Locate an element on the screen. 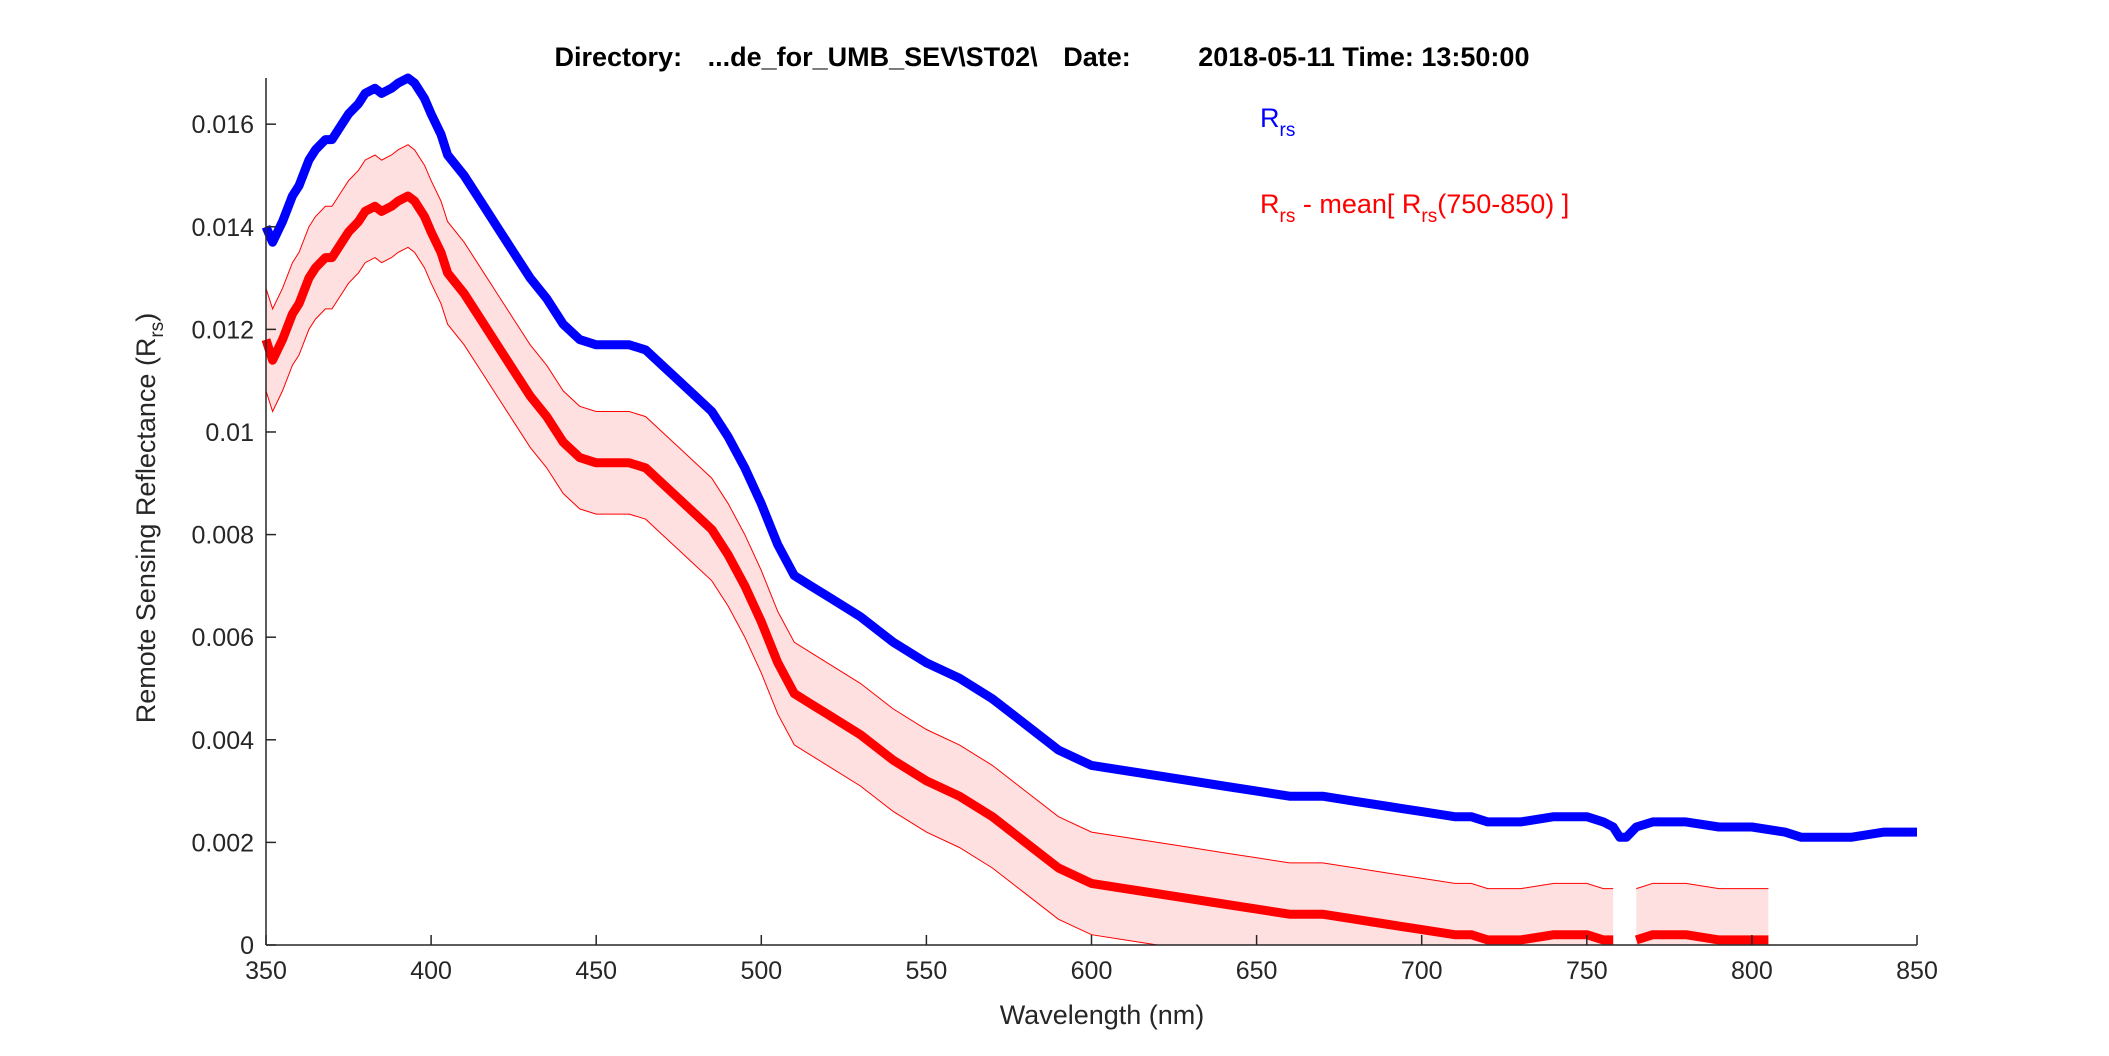  y-axis-label-close: ) is located at coordinates (146, 317).